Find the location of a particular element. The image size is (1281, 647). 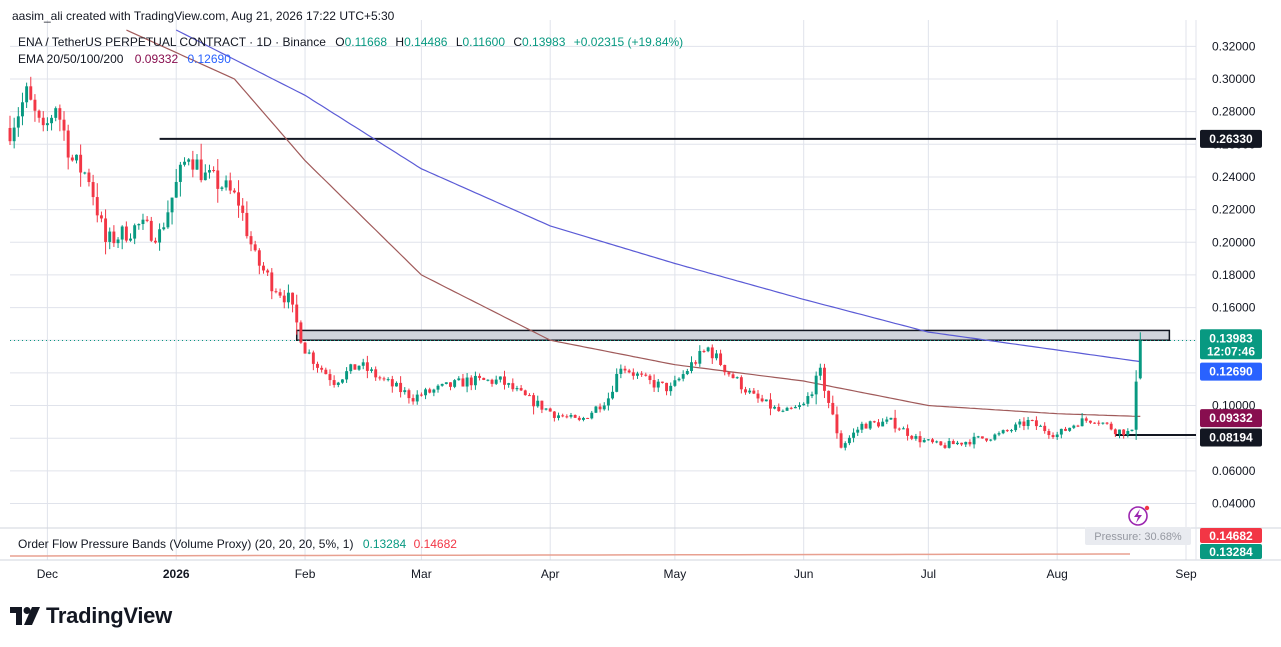

ema-legend-row: EMA 20/50/100/200 0.09332 0.12690 is located at coordinates (124, 59).